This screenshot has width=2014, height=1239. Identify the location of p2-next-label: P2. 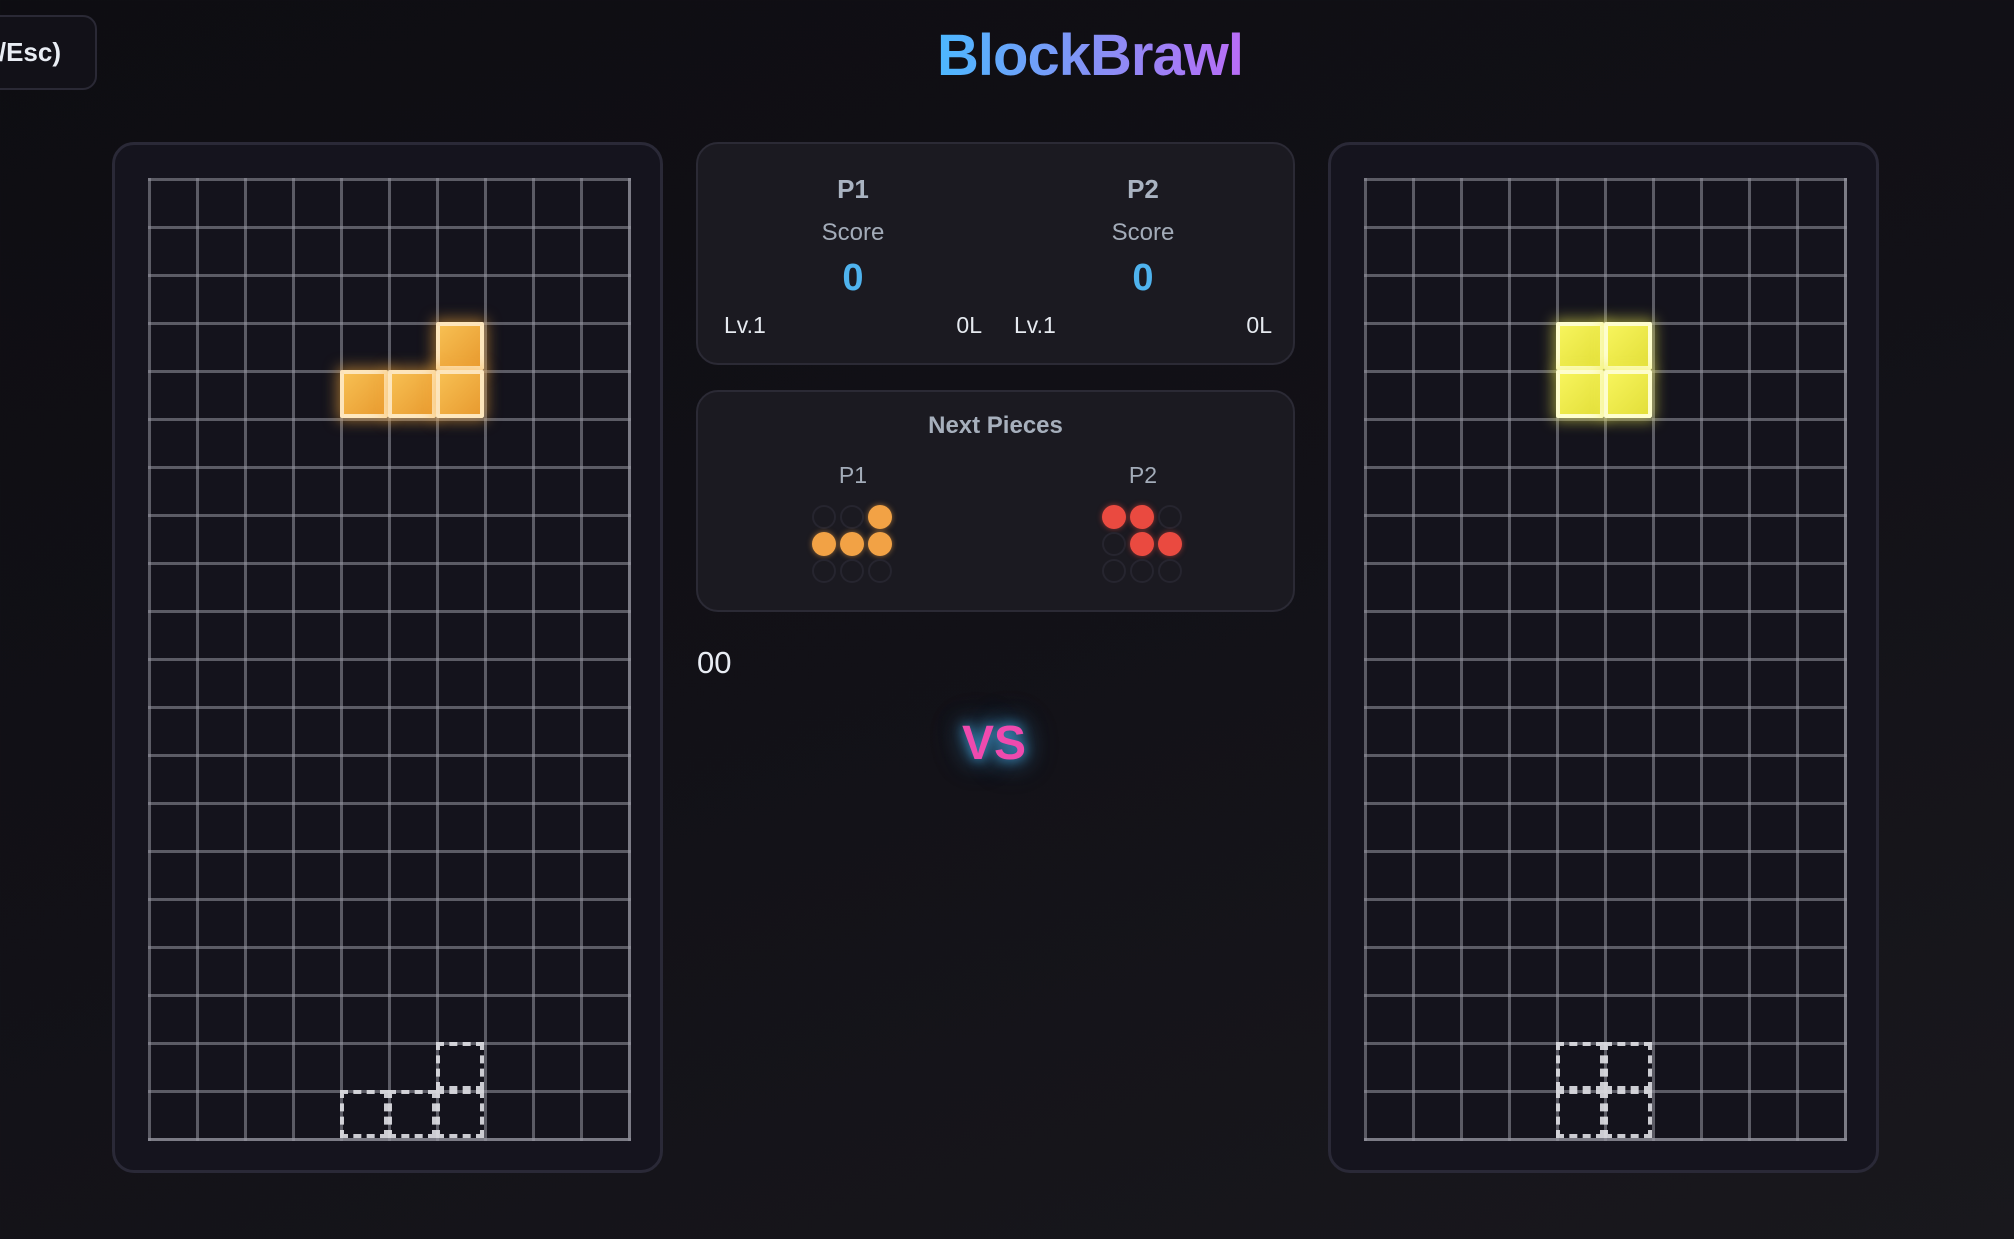
(1143, 475).